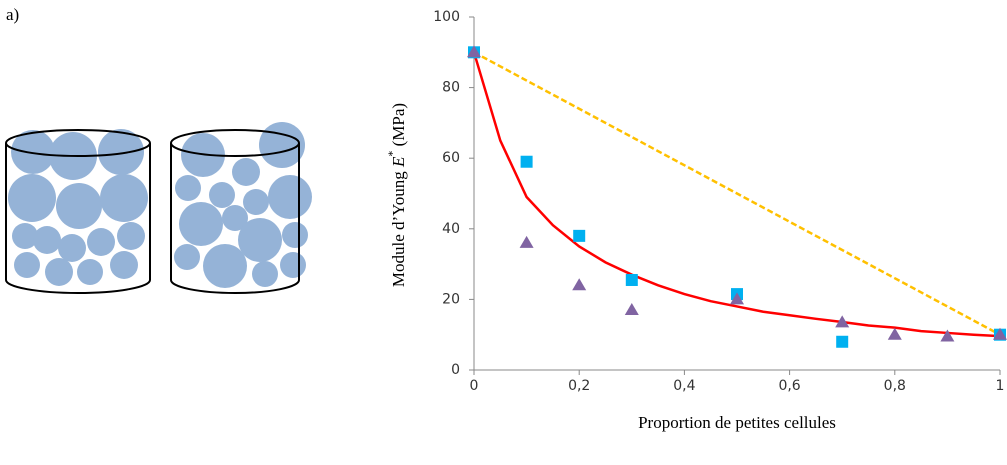  I want to click on x-tick-label: 0,2, so click(579, 386).